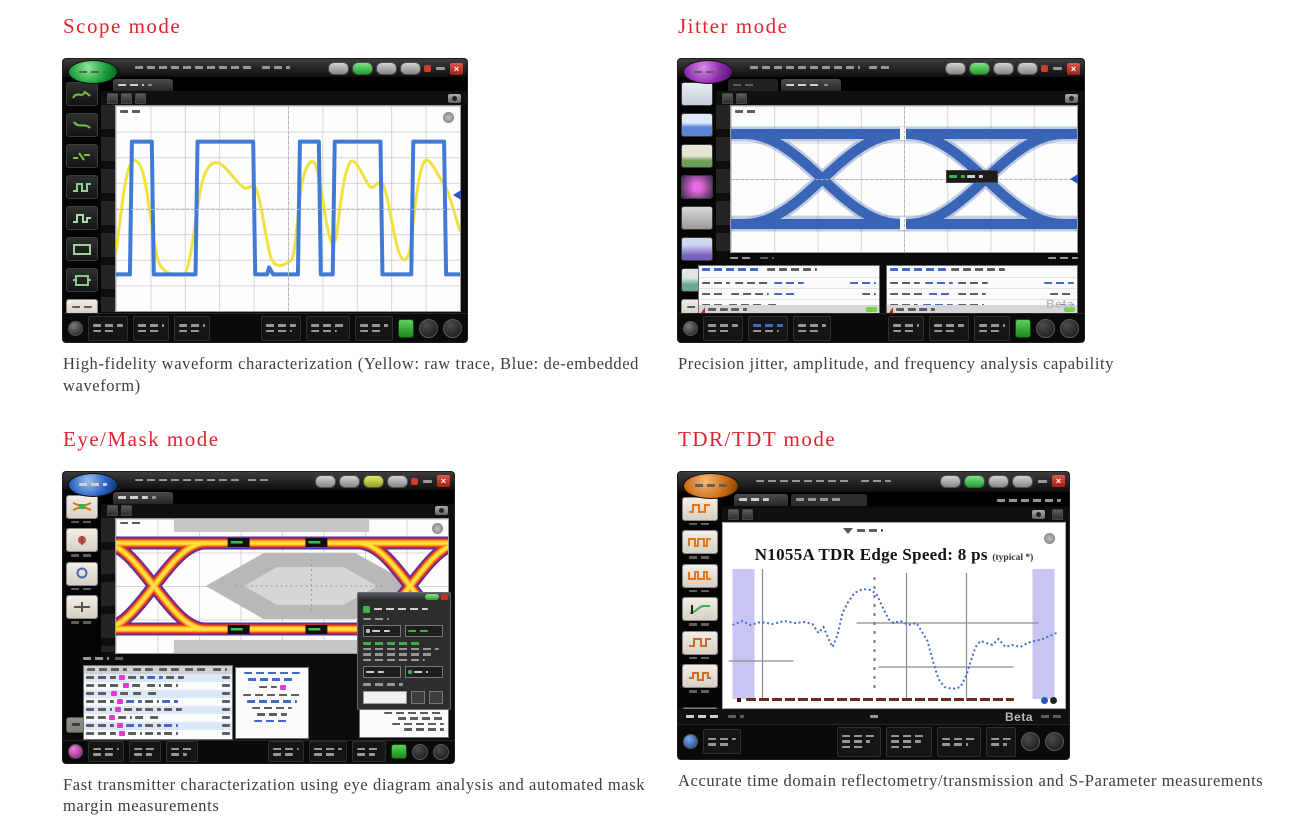 The height and width of the screenshot is (839, 1297). I want to click on apply-button, so click(436, 697).